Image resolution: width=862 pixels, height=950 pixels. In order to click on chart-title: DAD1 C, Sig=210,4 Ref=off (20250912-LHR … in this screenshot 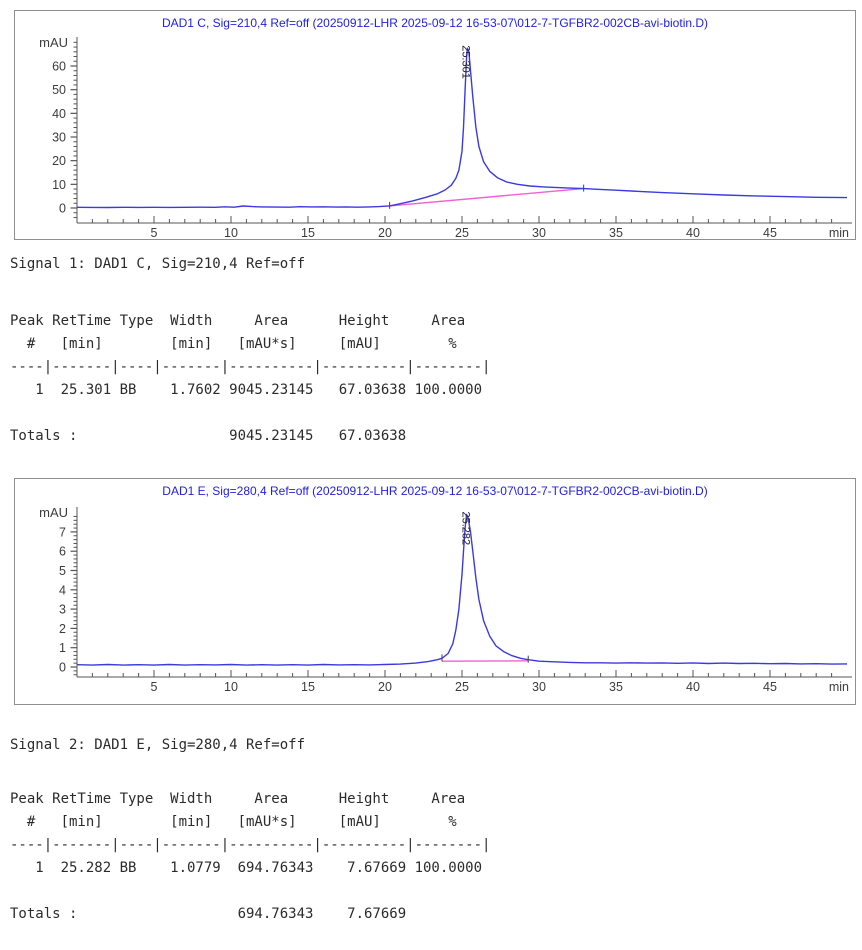, I will do `click(435, 23)`.